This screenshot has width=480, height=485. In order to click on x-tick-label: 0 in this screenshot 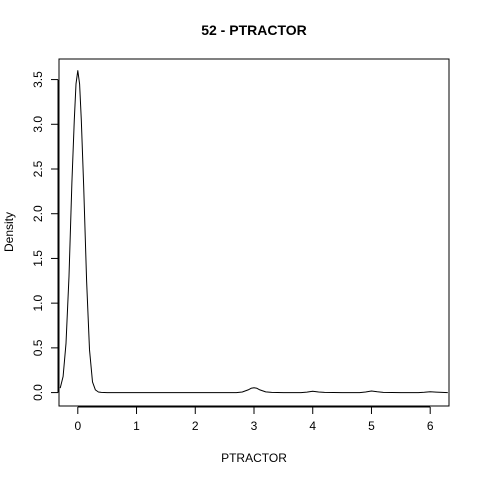, I will do `click(77, 426)`.